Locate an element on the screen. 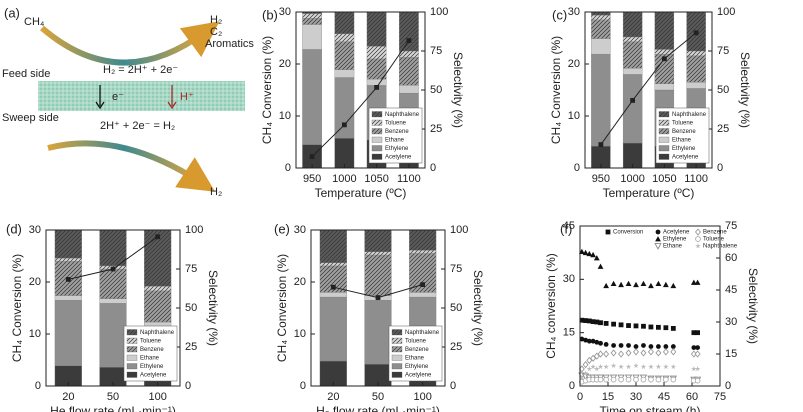 This screenshot has height=412, width=803. y2-tick-label: 100 is located at coordinates (194, 230).